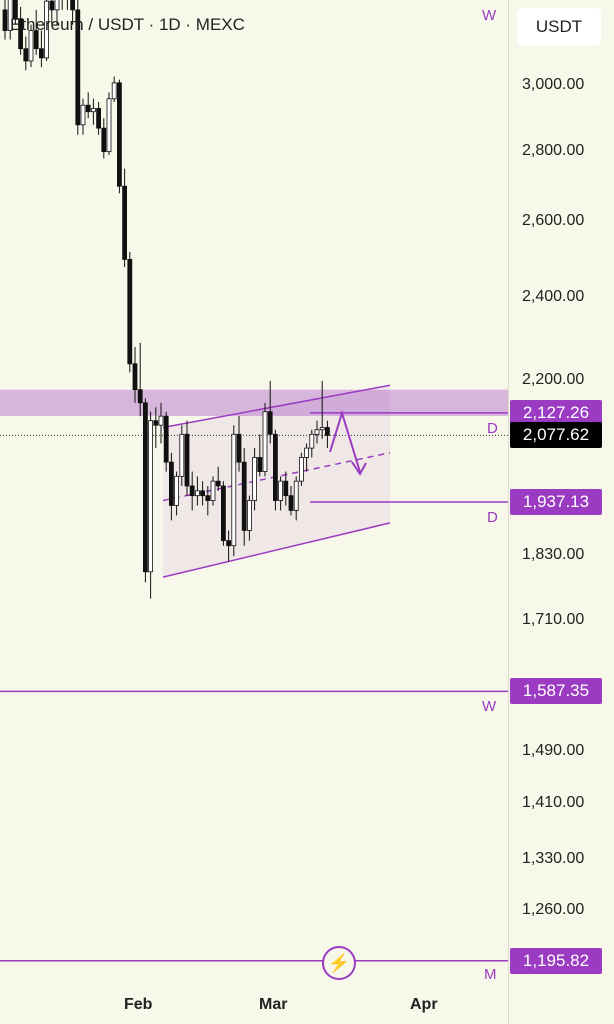  Describe the element at coordinates (553, 555) in the screenshot. I see `price-tick: 1,830.00` at that location.